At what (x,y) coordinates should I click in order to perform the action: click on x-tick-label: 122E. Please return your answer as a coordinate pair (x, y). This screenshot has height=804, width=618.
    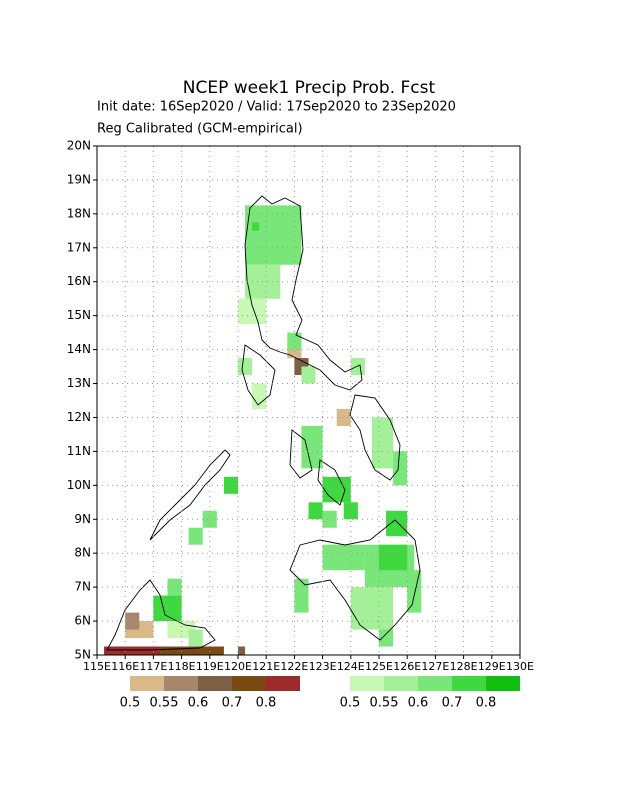
    Looking at the image, I should click on (294, 666).